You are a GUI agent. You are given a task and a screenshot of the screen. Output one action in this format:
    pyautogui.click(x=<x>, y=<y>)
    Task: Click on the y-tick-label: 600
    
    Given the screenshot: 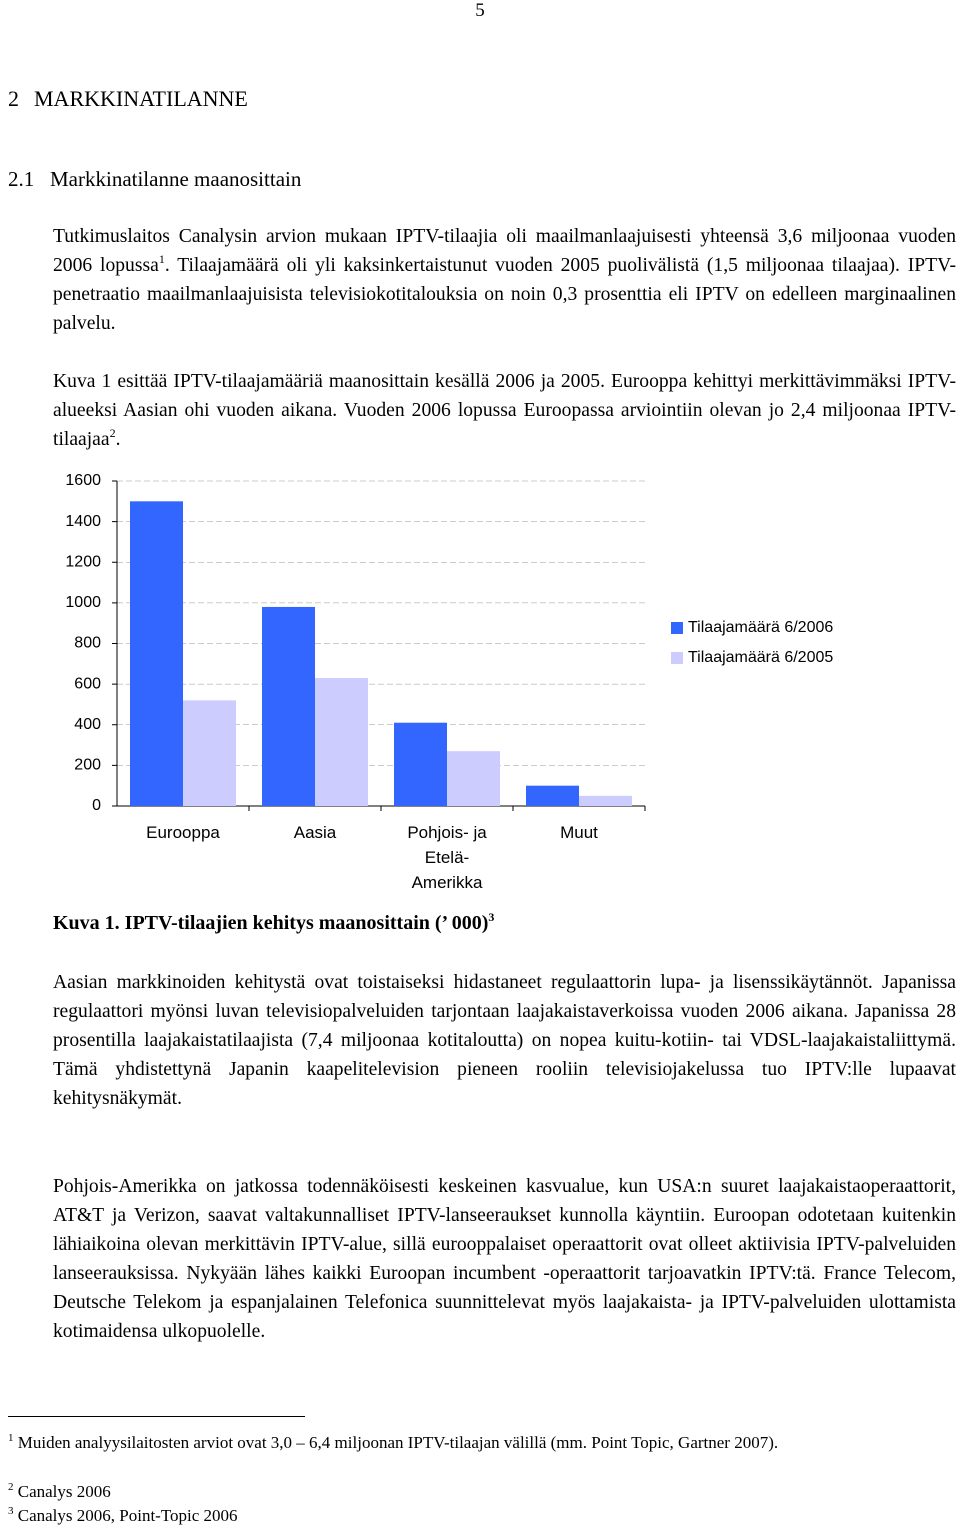 What is the action you would take?
    pyautogui.click(x=87, y=683)
    